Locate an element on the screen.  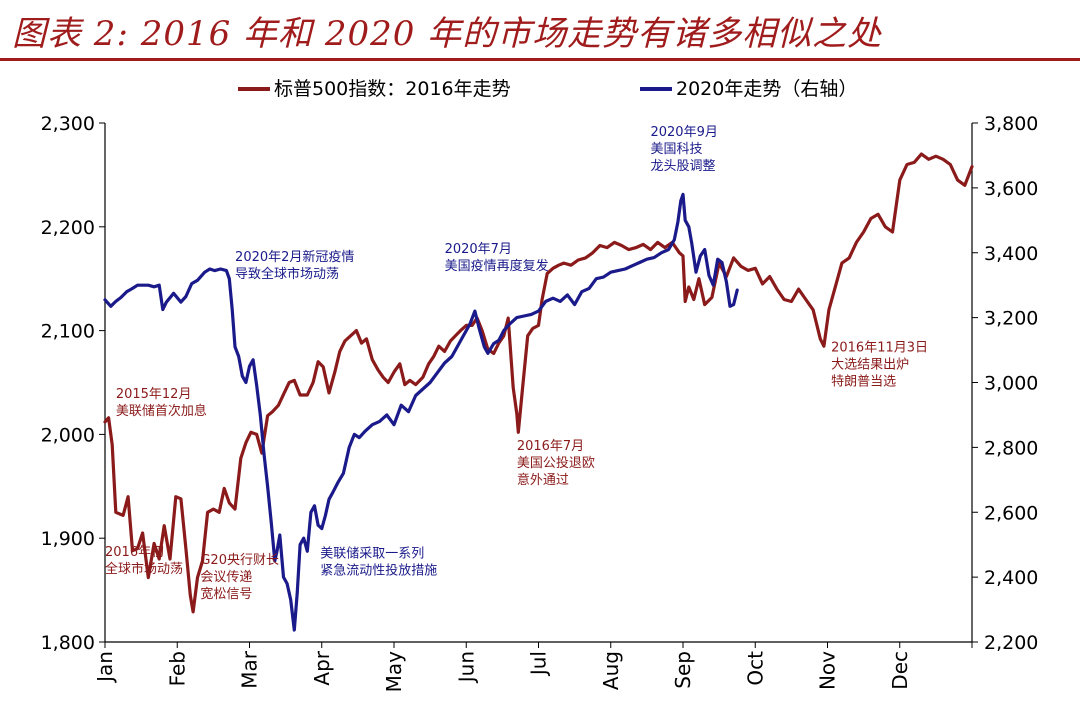
right-tick-label: 3,600 is located at coordinates (1011, 189).